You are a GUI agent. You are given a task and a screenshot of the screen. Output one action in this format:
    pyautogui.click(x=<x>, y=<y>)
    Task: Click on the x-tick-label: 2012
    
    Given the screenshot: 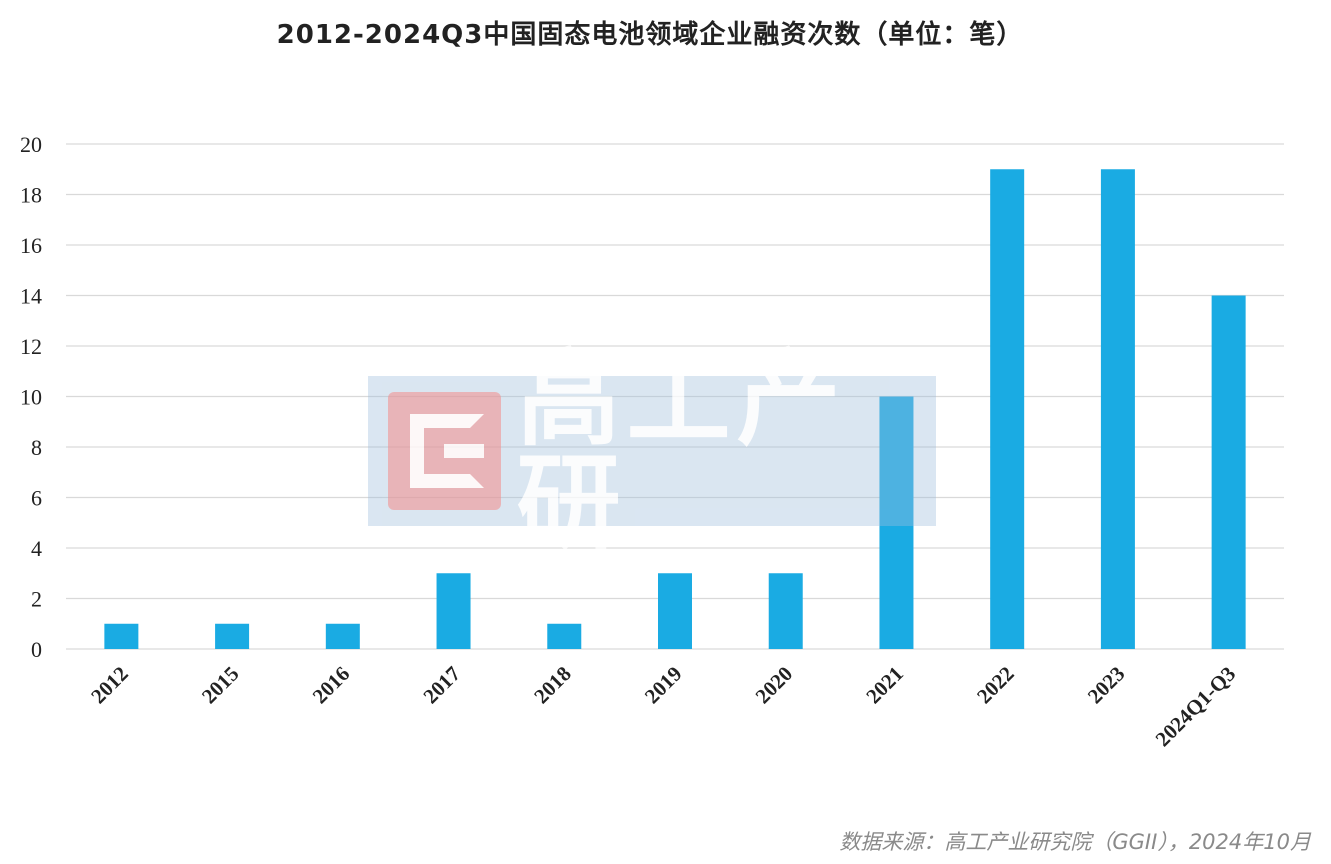 What is the action you would take?
    pyautogui.click(x=109, y=685)
    